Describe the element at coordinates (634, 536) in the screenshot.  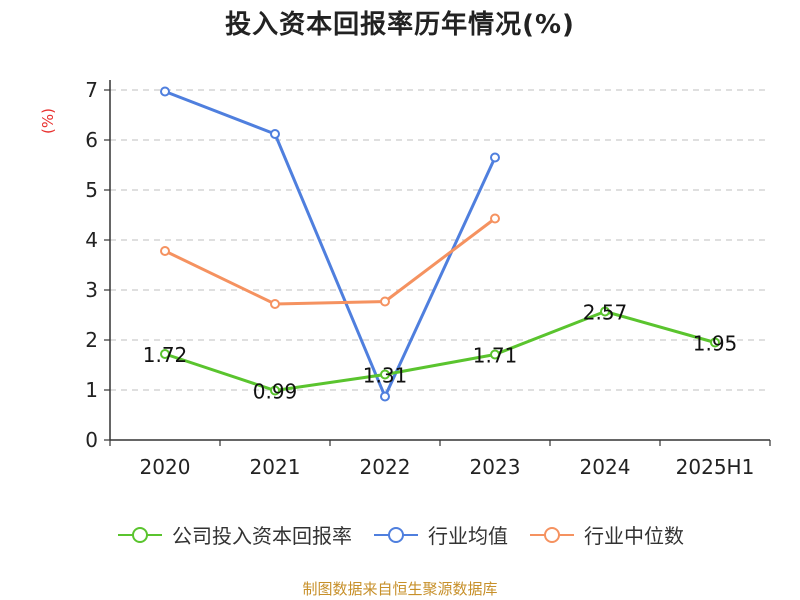
I see `legend-label-industry-median: 行业中位数` at that location.